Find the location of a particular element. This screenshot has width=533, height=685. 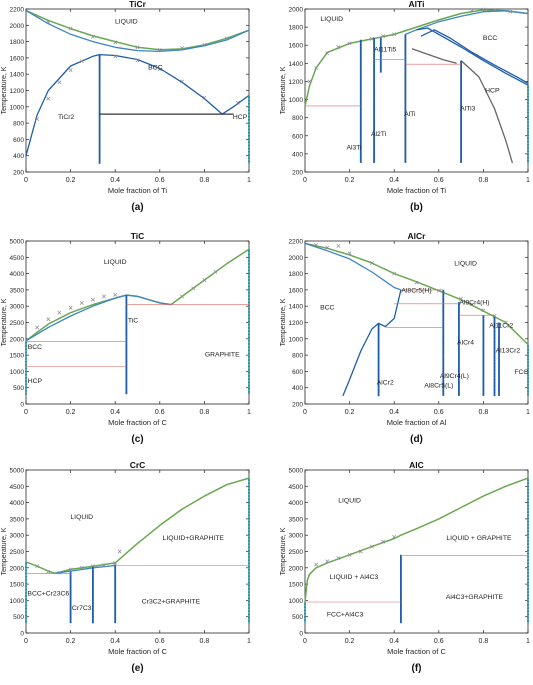

y-tick-label: 200 is located at coordinates (297, 405).